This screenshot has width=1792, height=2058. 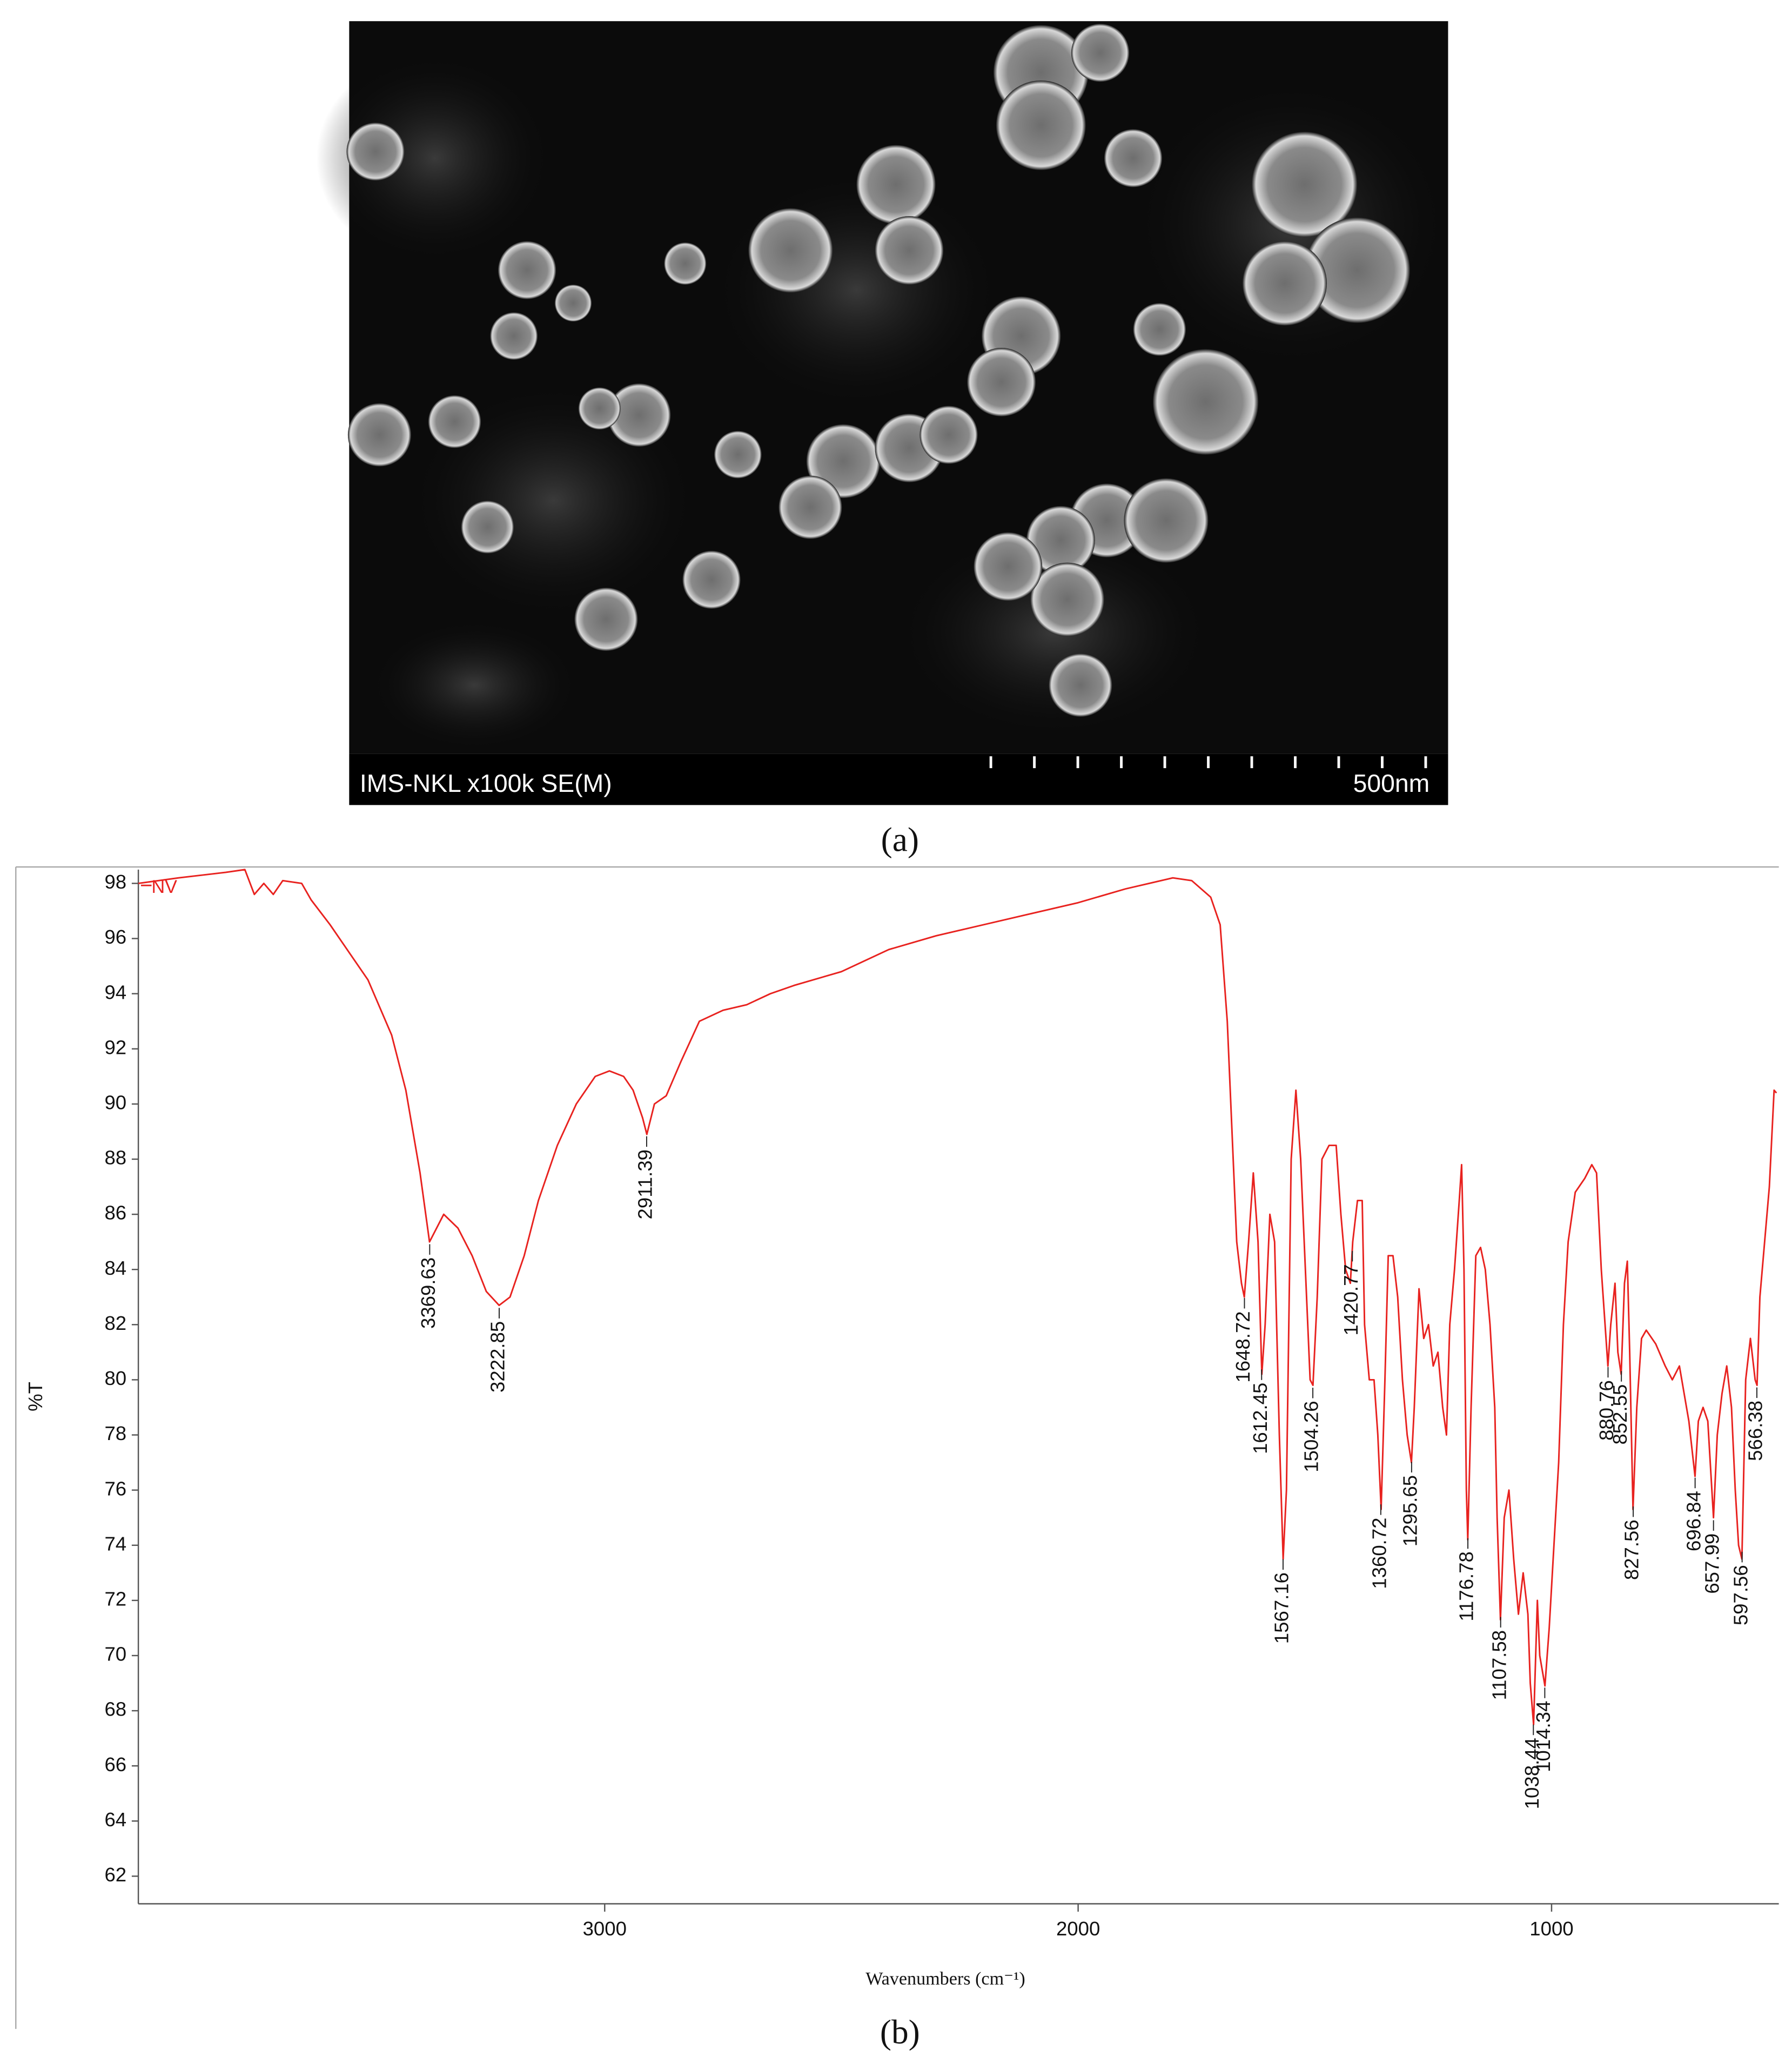 I want to click on y-tick-label: 64, so click(x=115, y=1819).